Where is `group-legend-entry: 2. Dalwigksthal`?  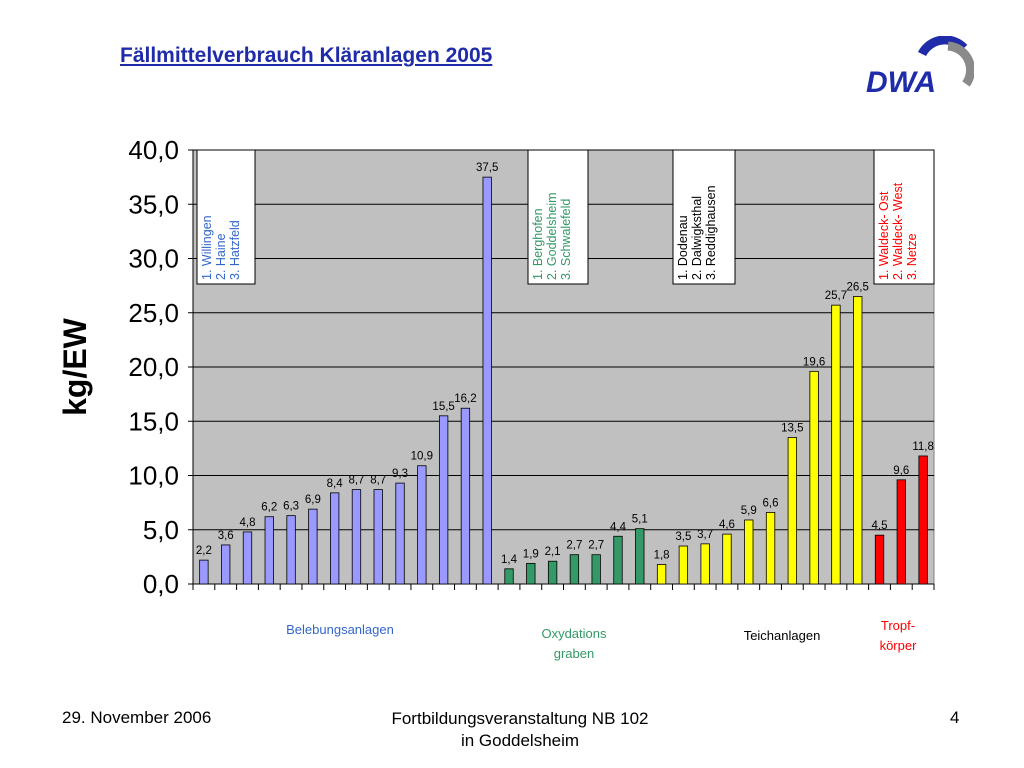
group-legend-entry: 2. Dalwigksthal is located at coordinates (697, 238).